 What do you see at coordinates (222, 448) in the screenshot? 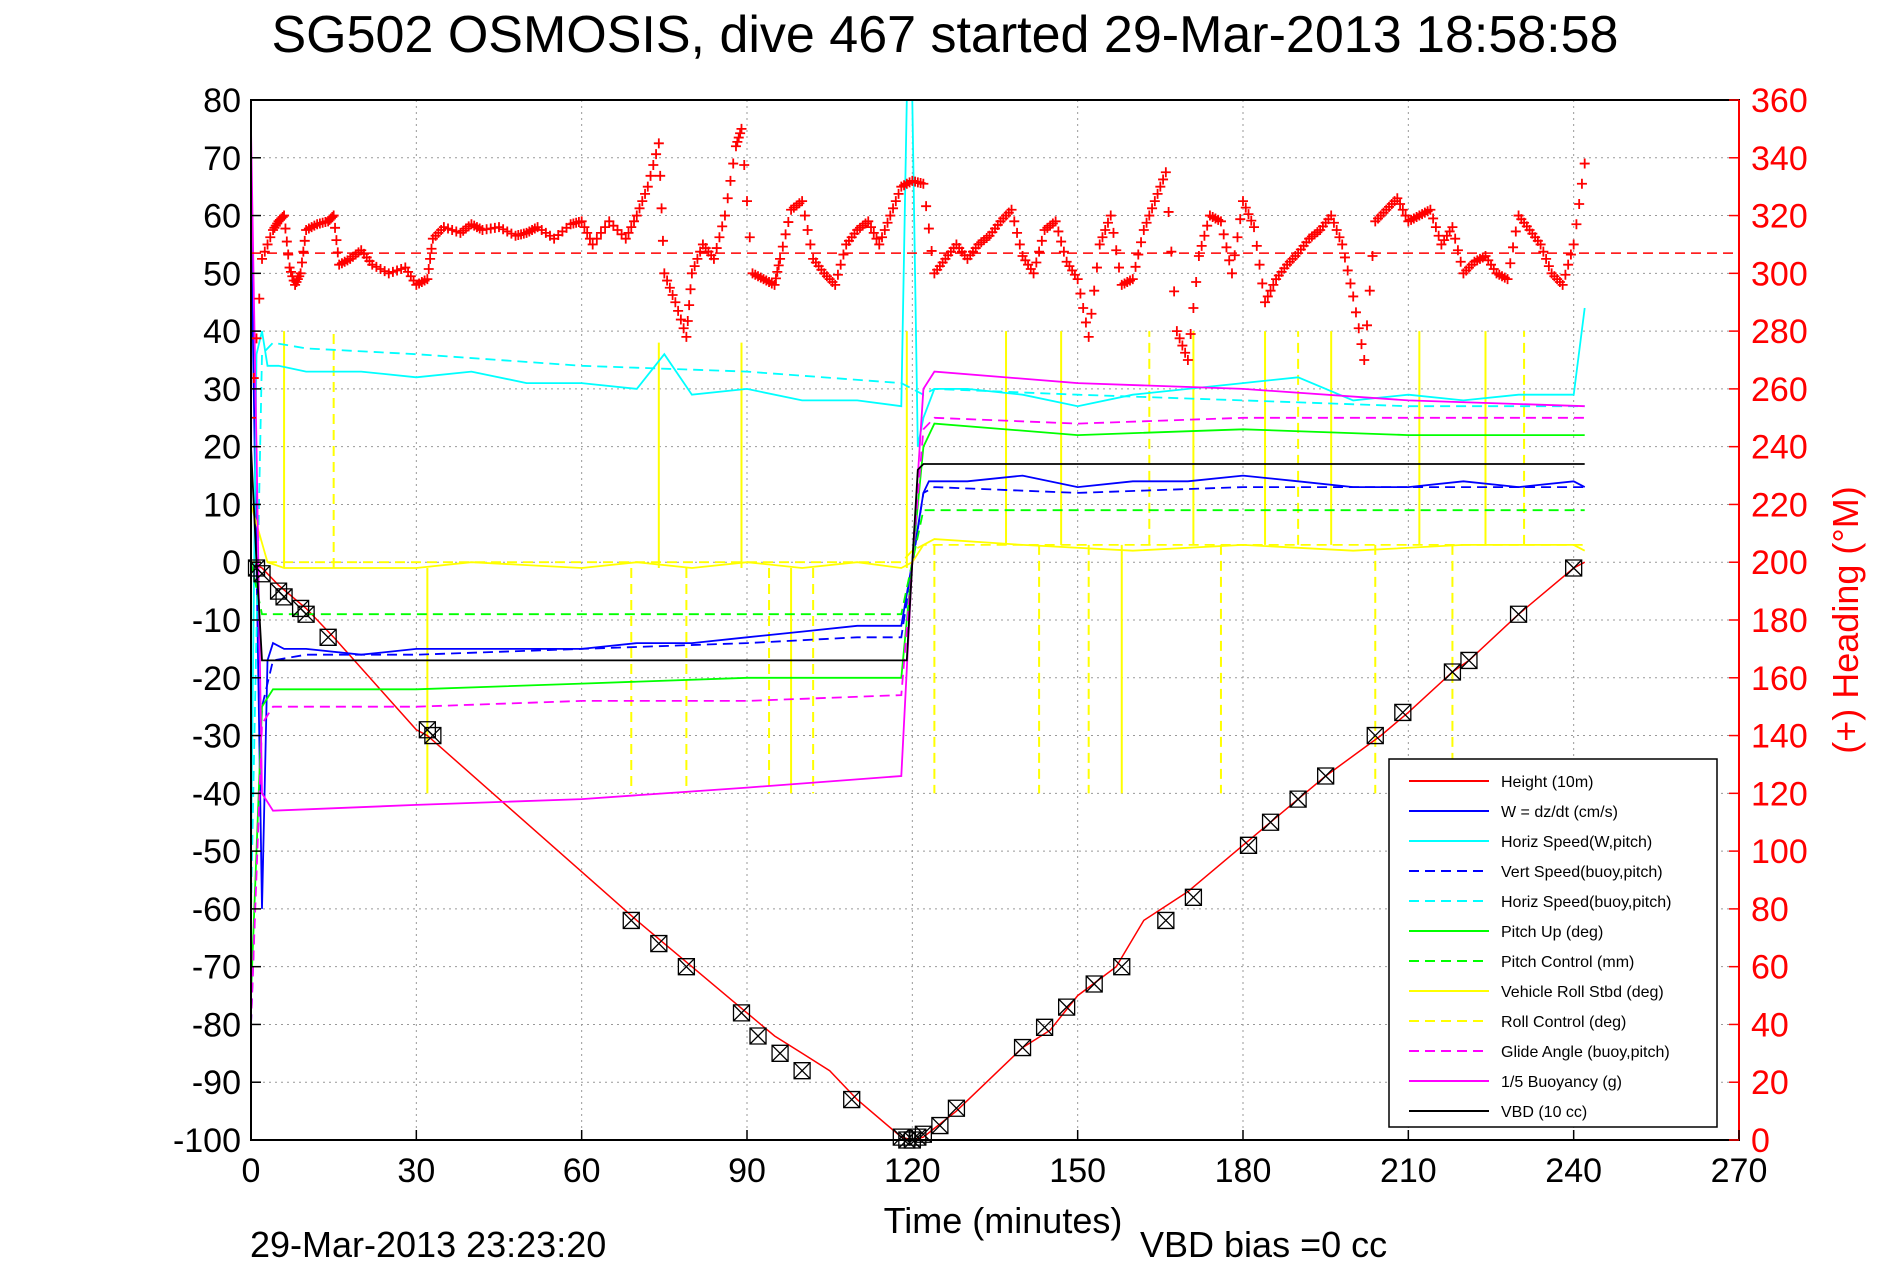
I see `y-tick-label: 20` at bounding box center [222, 448].